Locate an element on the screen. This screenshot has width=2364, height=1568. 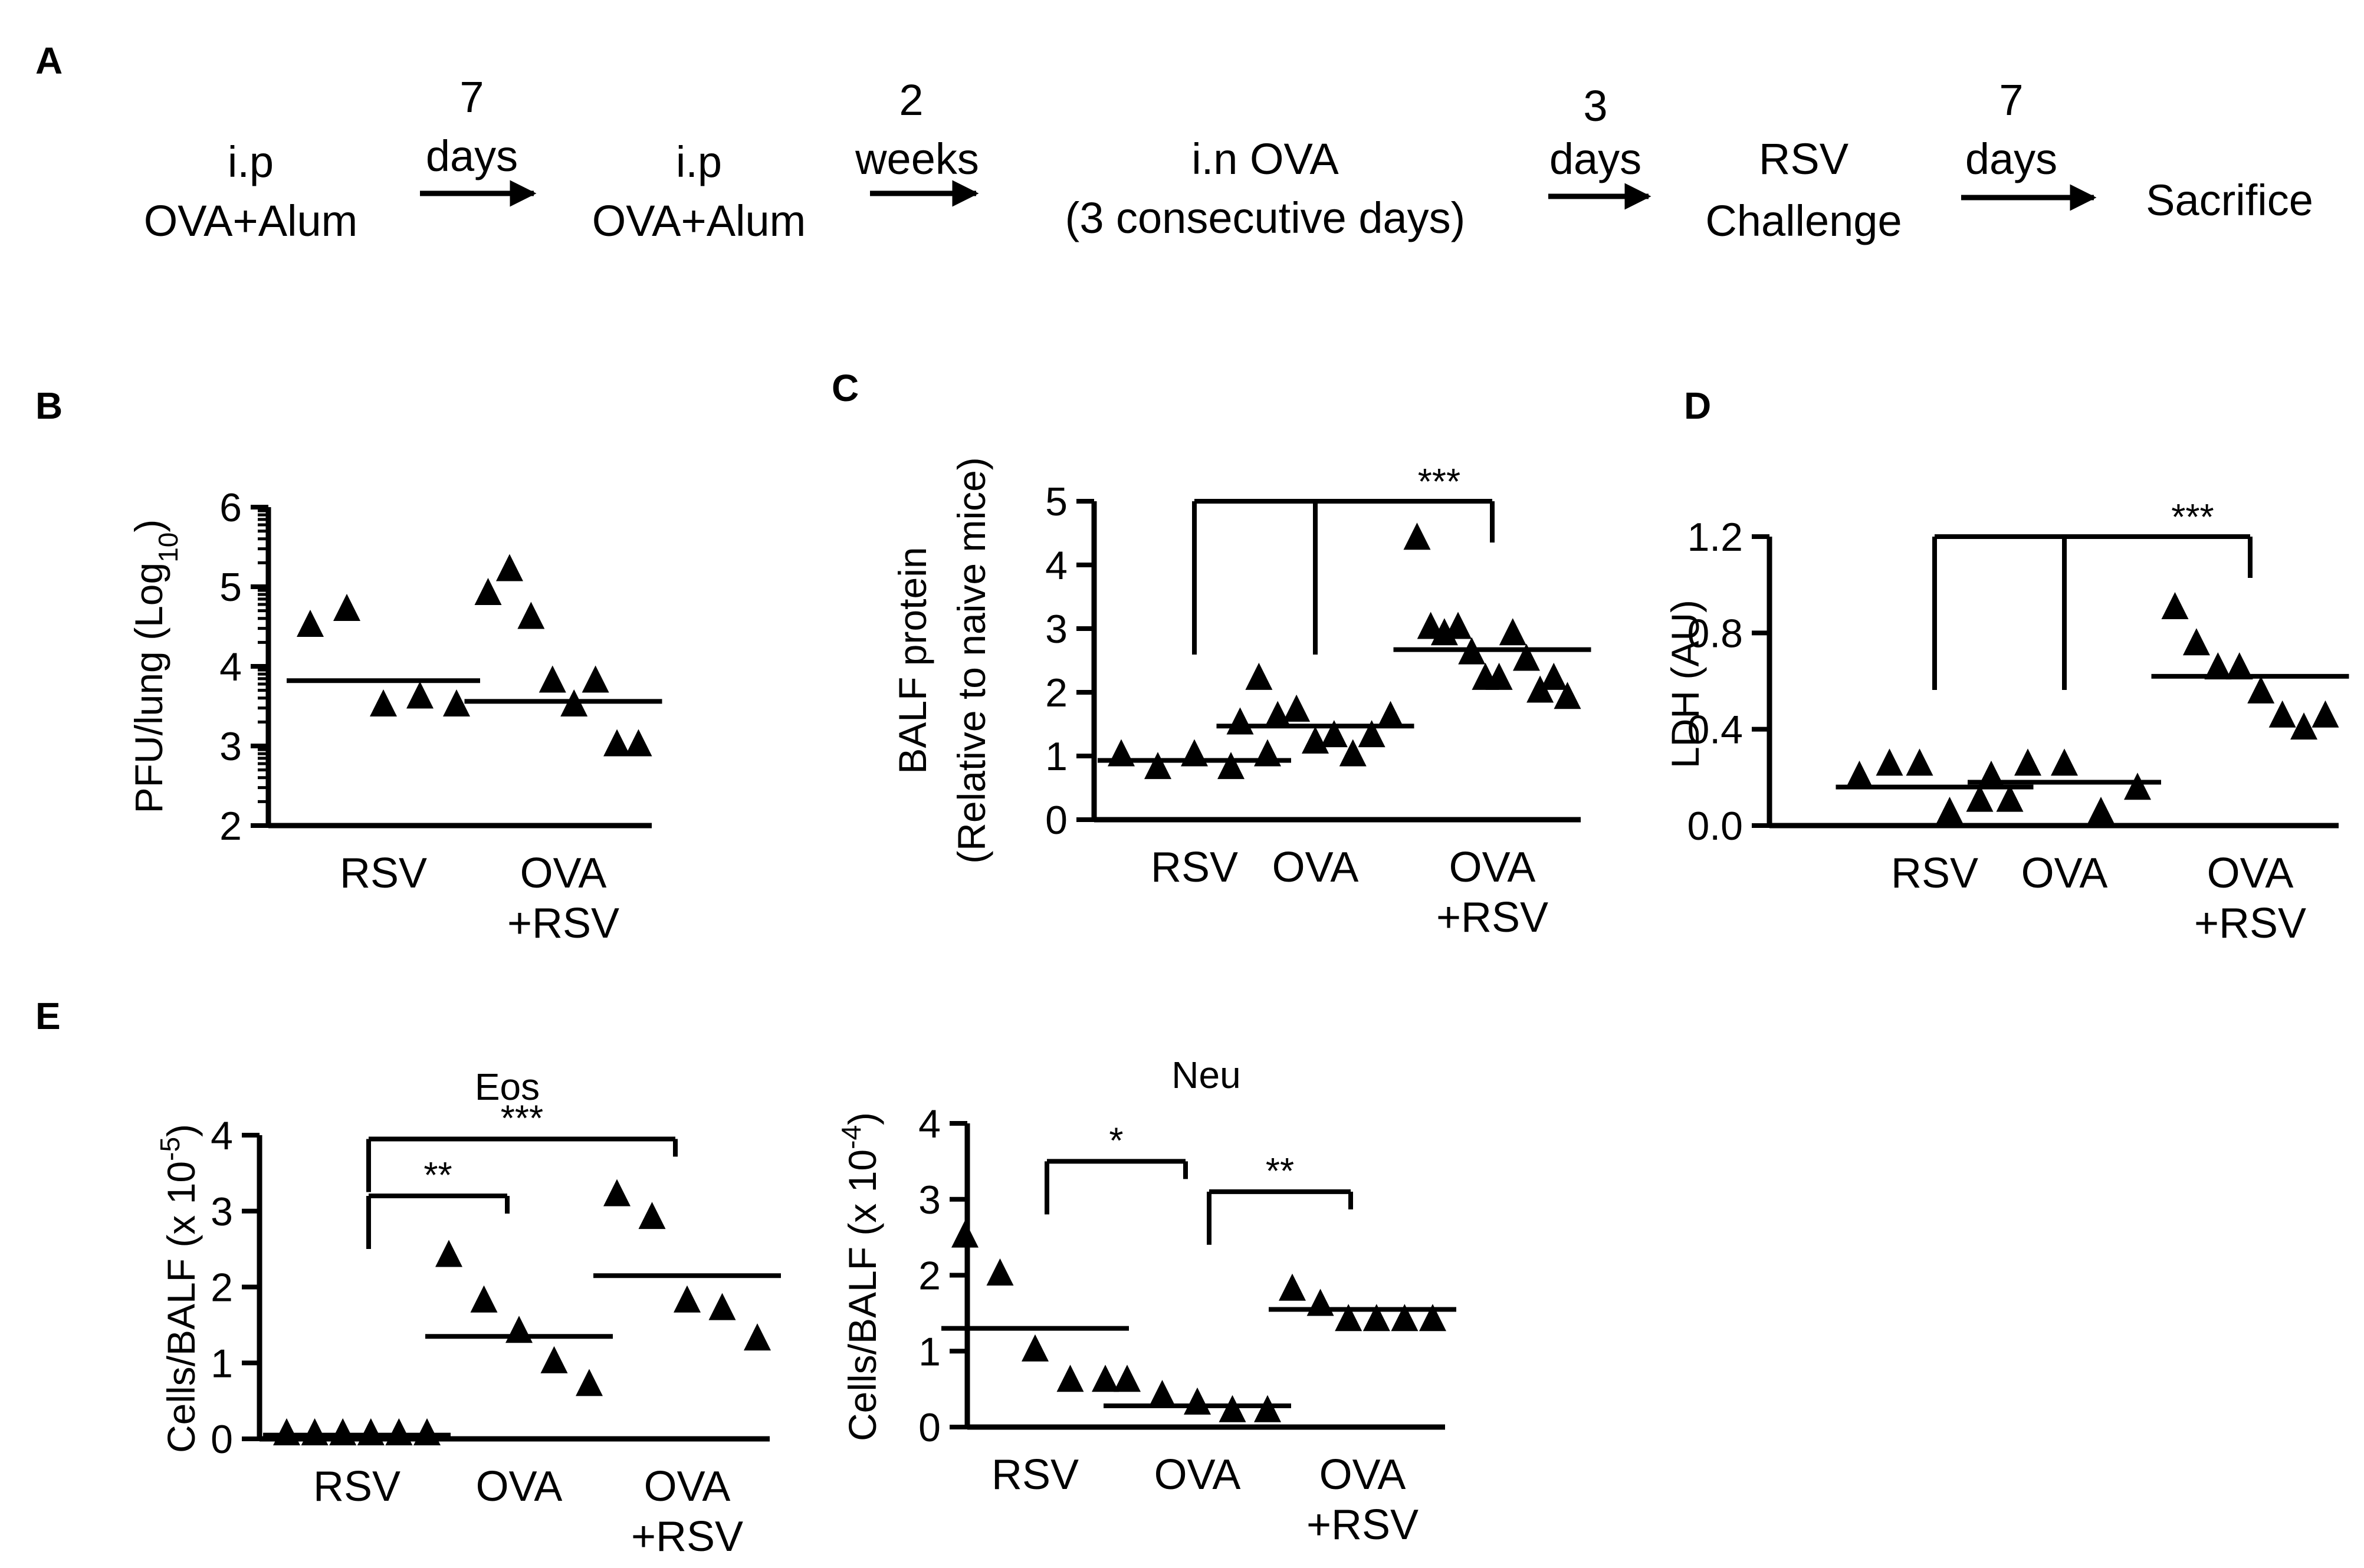
significance-label: ** is located at coordinates (1280, 1171).